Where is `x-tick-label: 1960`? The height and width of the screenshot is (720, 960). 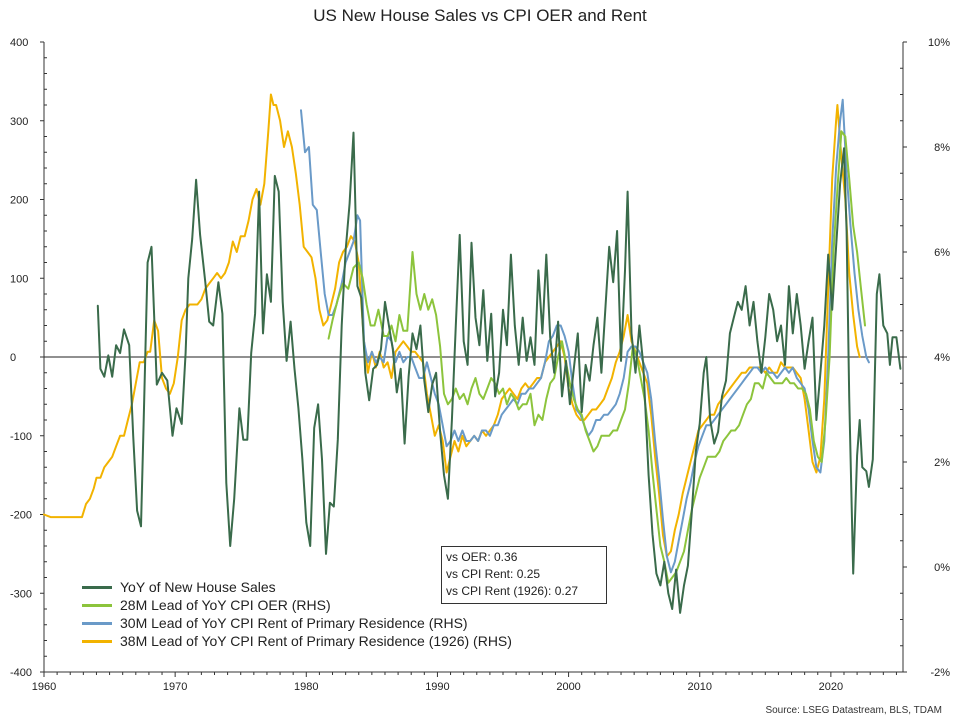
x-tick-label: 1960 is located at coordinates (44, 687).